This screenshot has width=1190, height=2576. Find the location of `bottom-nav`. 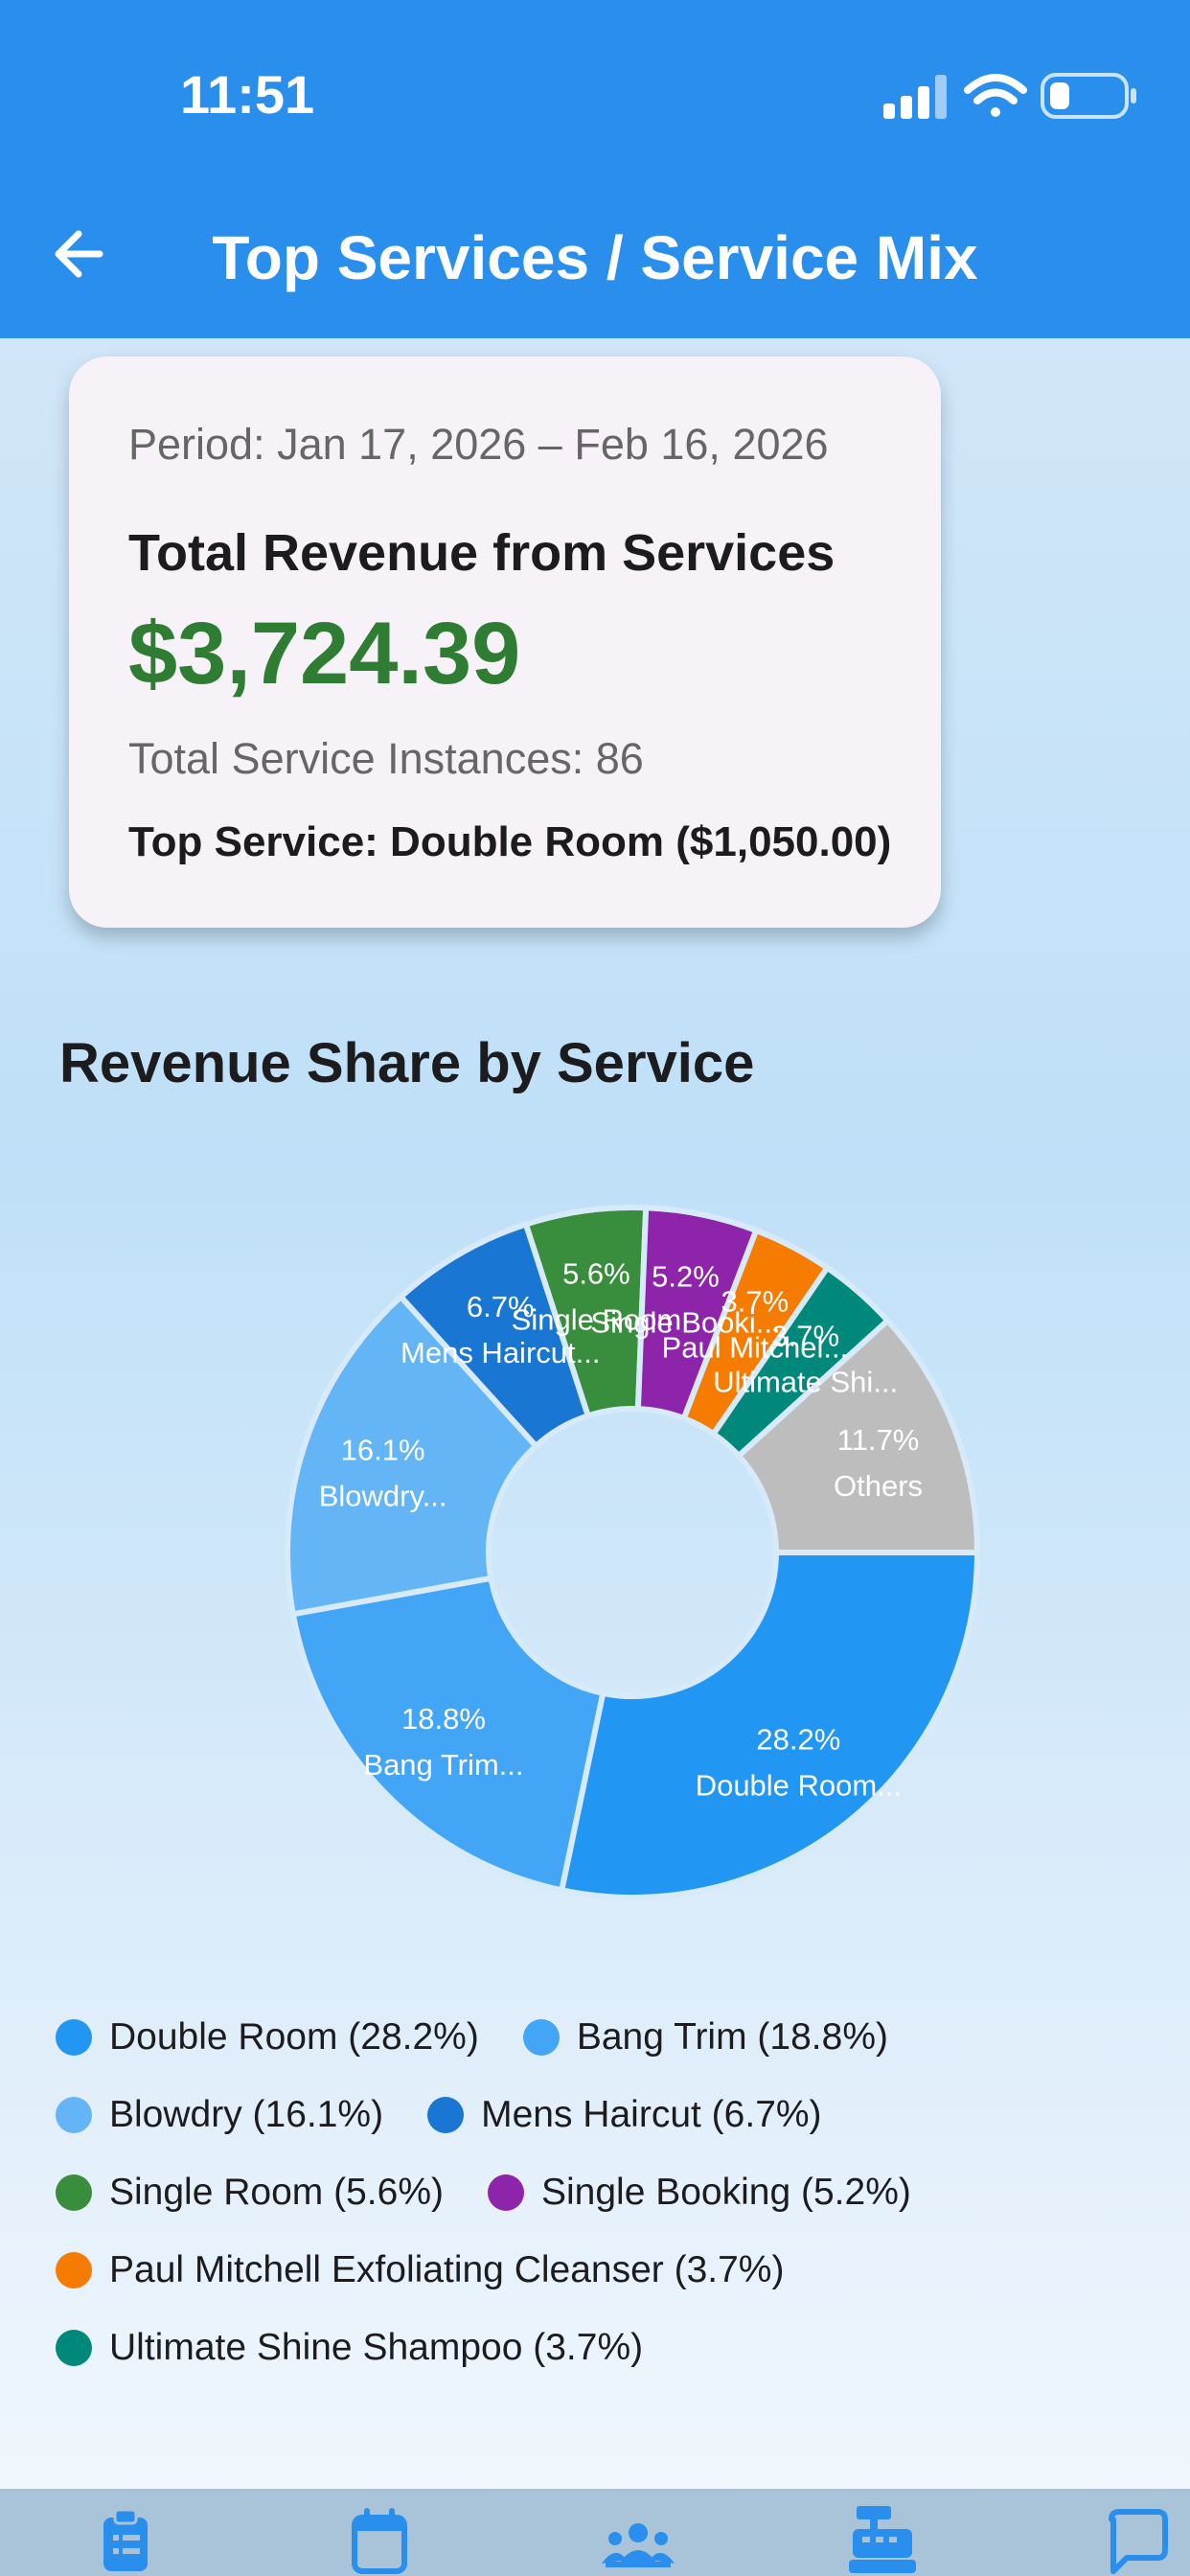

bottom-nav is located at coordinates (595, 2532).